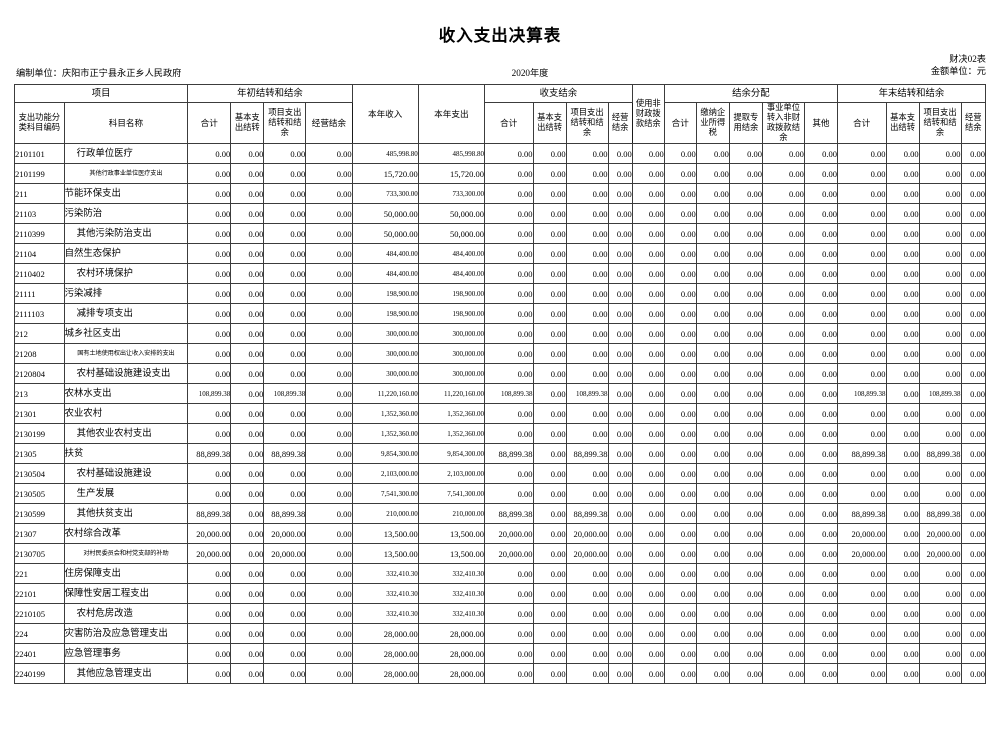 The width and height of the screenshot is (1000, 729). I want to click on cell-item-name: 农村环境保护, so click(126, 273).